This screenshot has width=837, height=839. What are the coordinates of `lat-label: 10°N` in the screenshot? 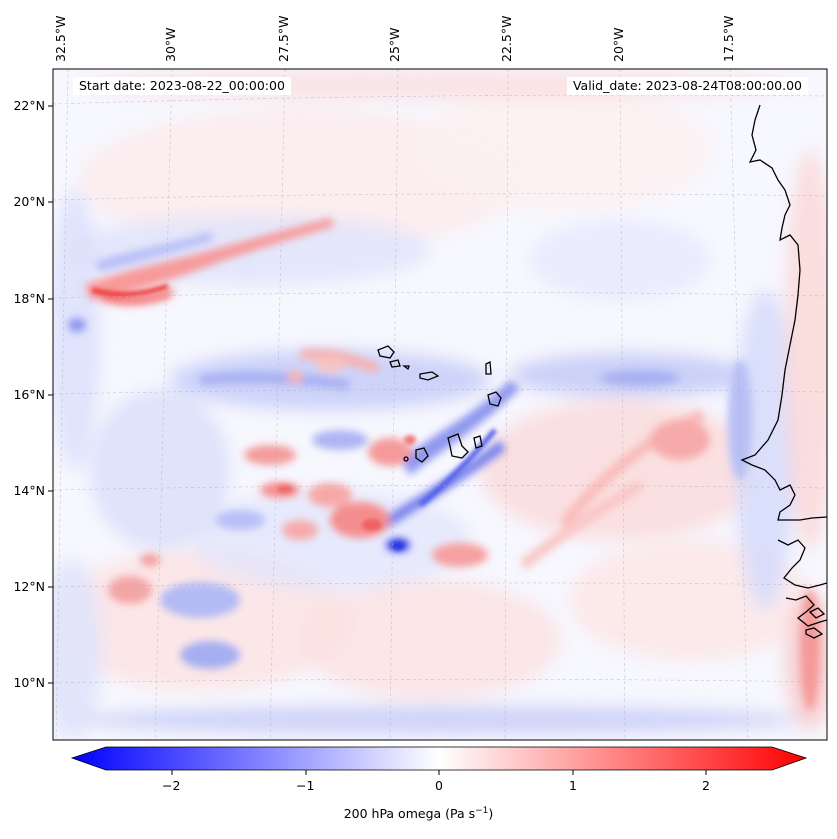 It's located at (29, 682).